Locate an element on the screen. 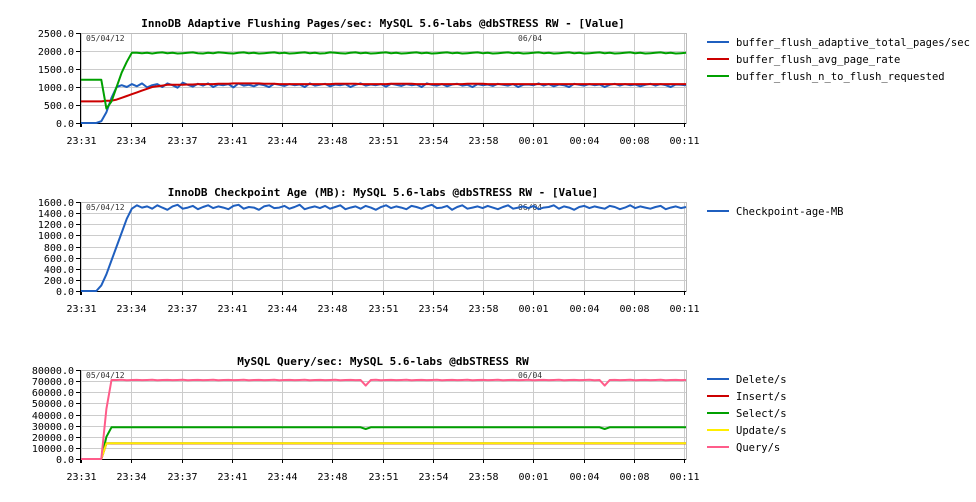 The width and height of the screenshot is (976, 502). y-tick-label: 40000.0 is located at coordinates (53, 416).